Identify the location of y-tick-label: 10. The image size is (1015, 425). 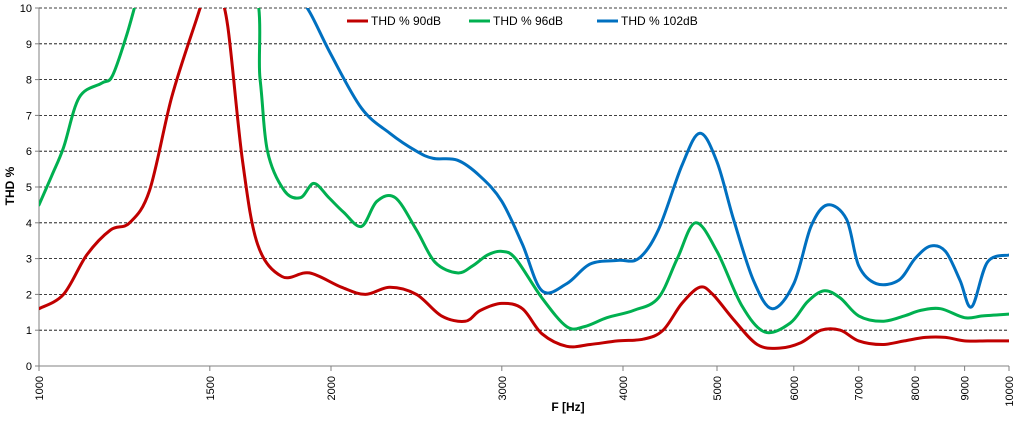
(26, 9).